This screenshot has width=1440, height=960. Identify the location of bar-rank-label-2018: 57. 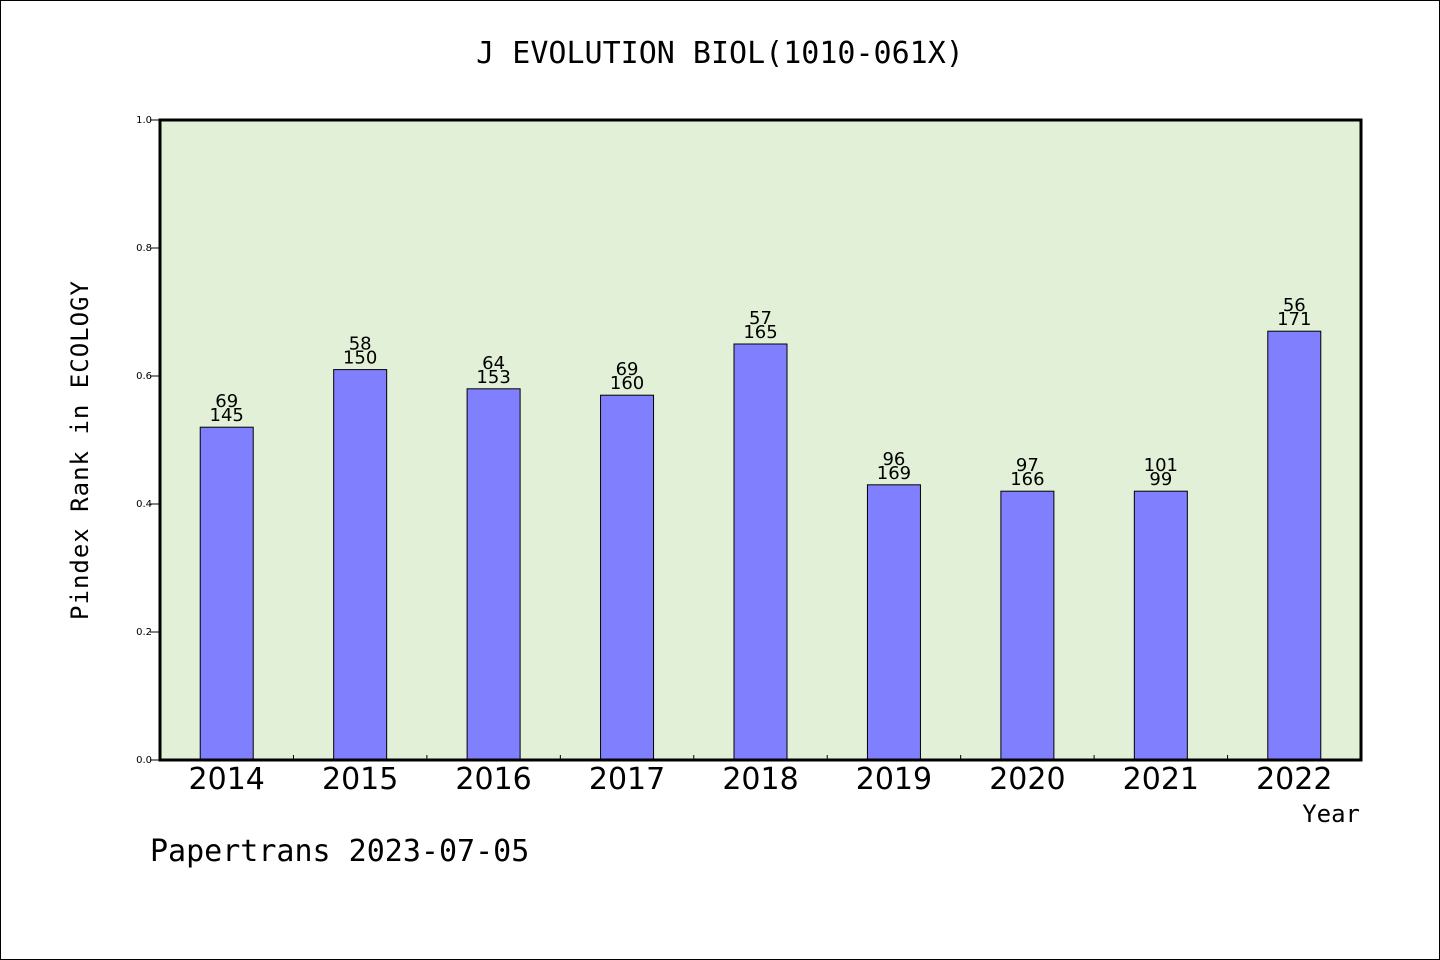
(760, 318).